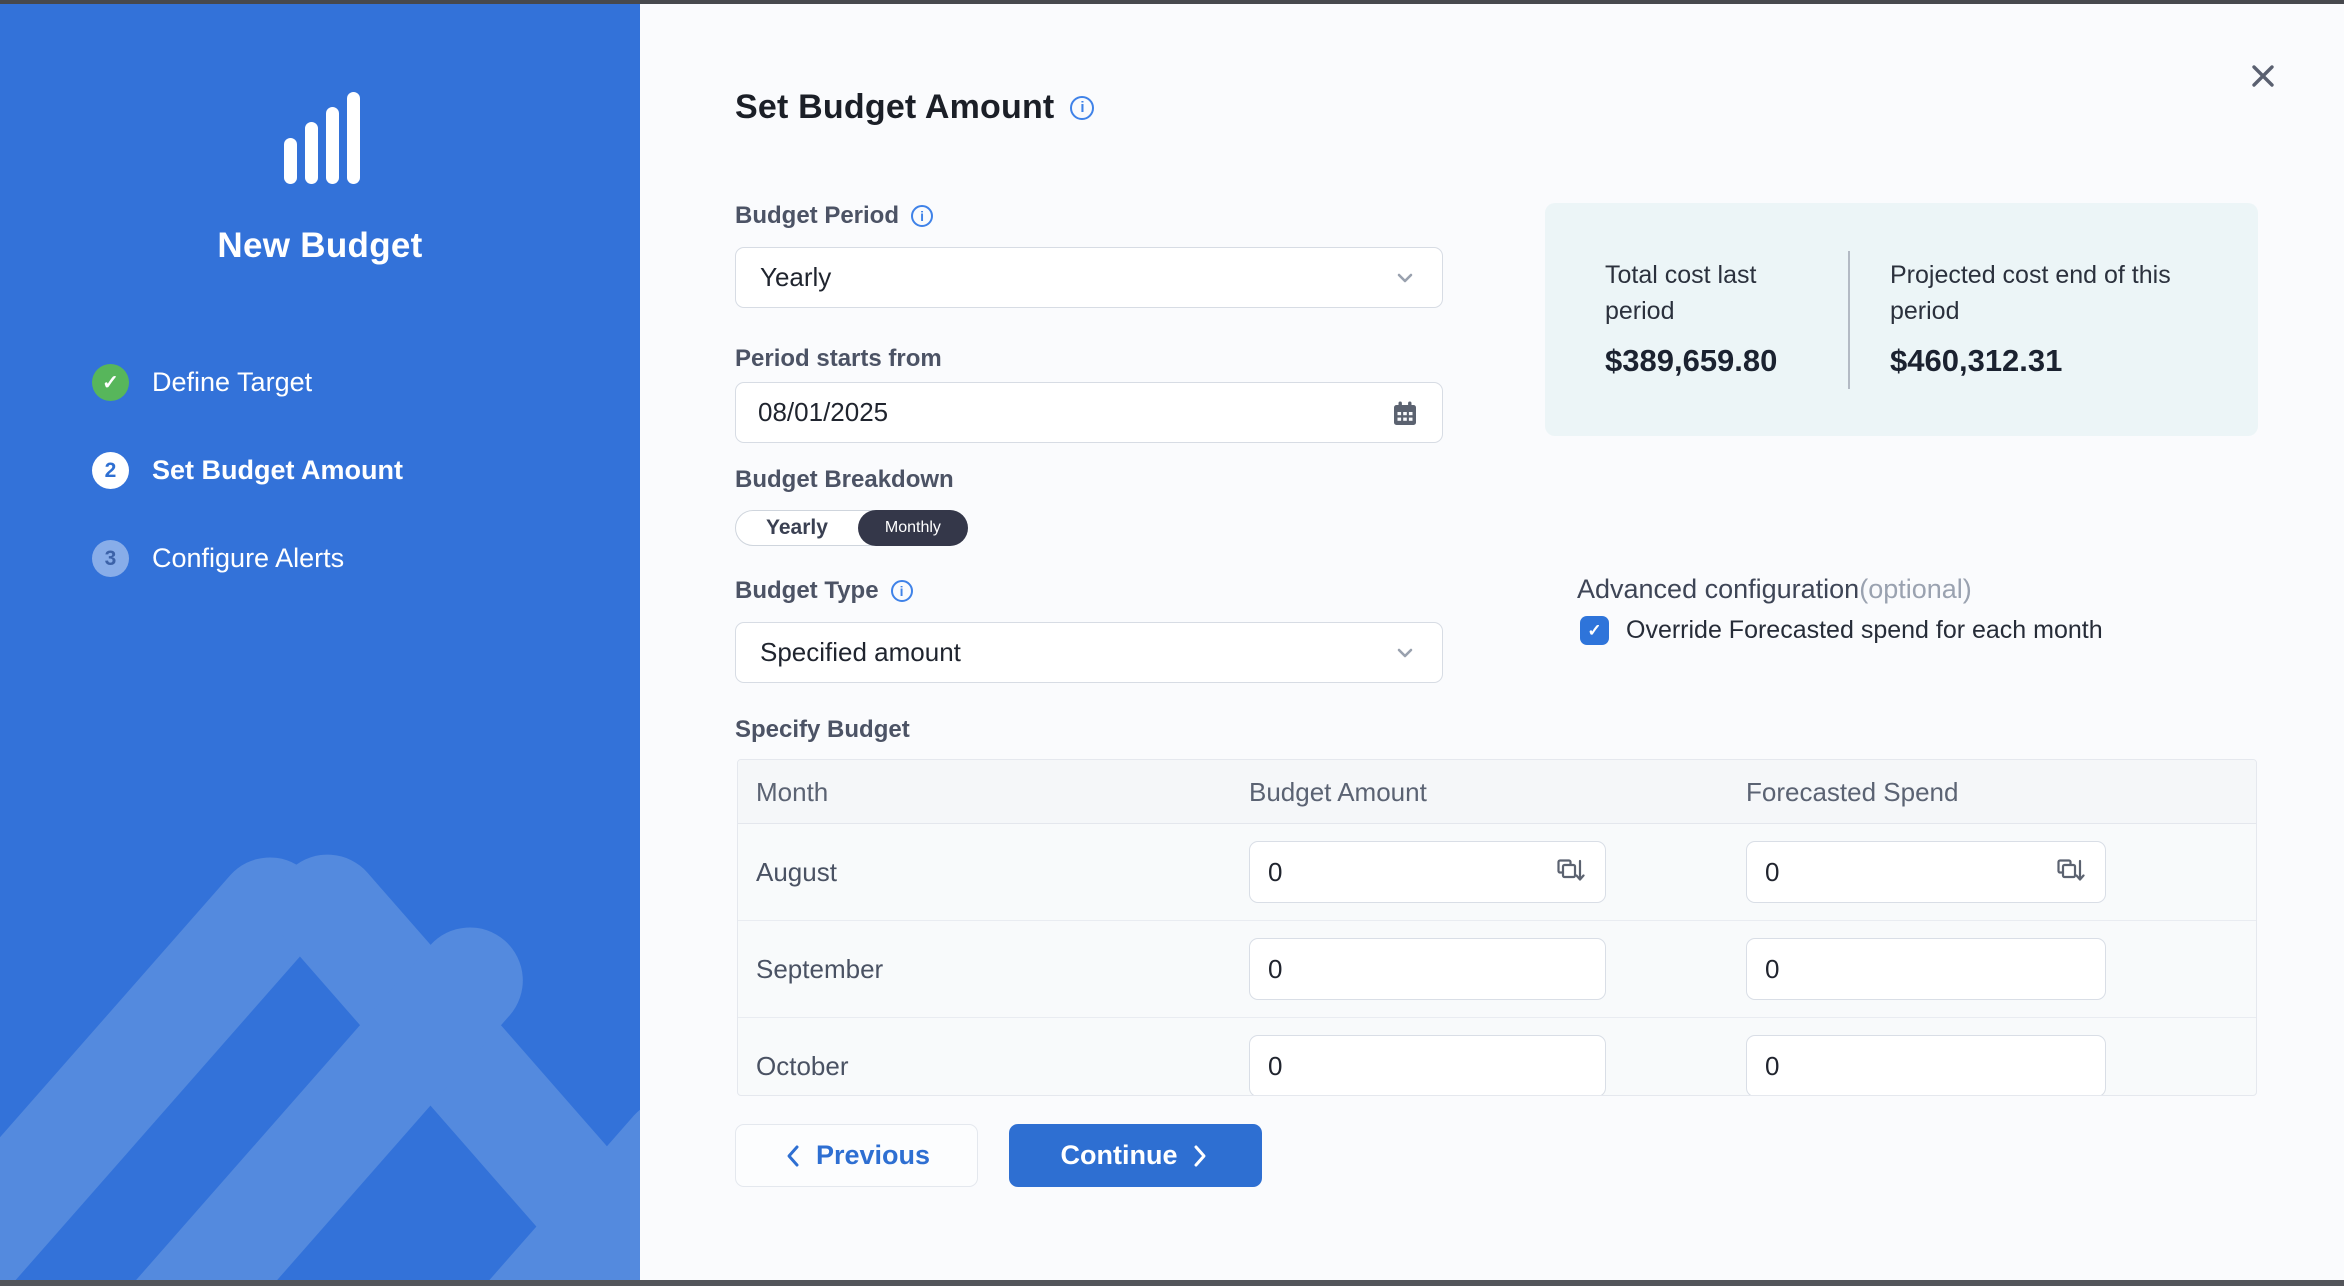 The height and width of the screenshot is (1286, 2344). What do you see at coordinates (895, 107) in the screenshot?
I see `page-title: Set Budget Amount` at bounding box center [895, 107].